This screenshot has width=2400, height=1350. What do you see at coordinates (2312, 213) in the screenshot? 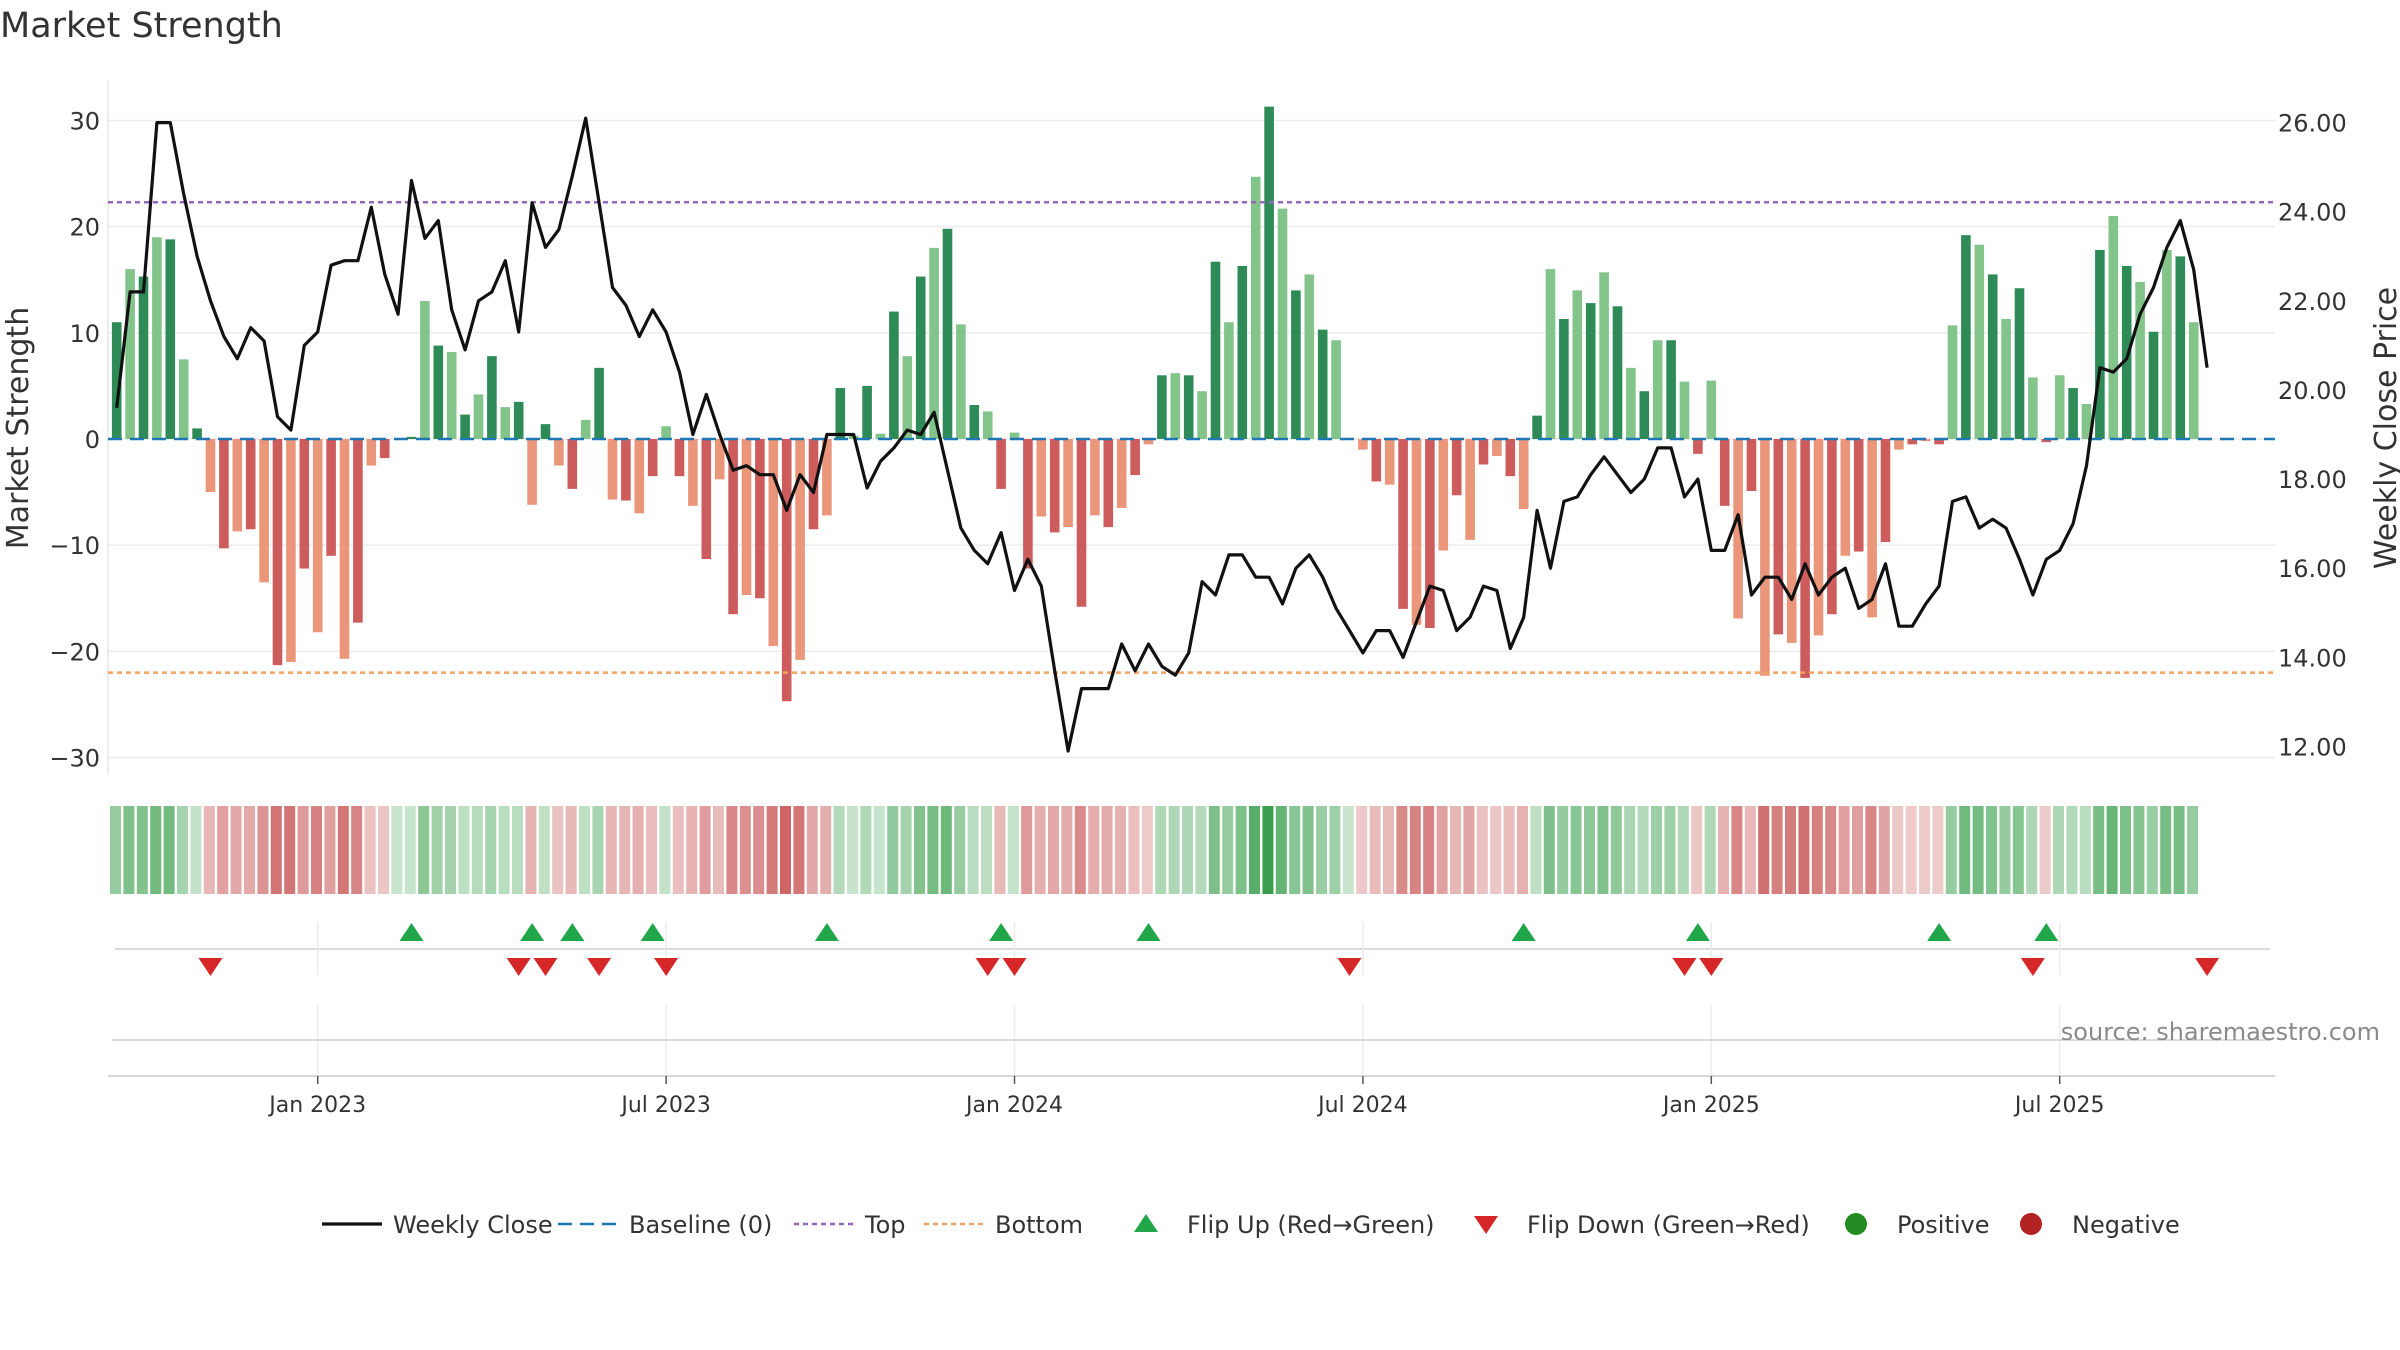
I see `y2-tick-label: 24.00` at bounding box center [2312, 213].